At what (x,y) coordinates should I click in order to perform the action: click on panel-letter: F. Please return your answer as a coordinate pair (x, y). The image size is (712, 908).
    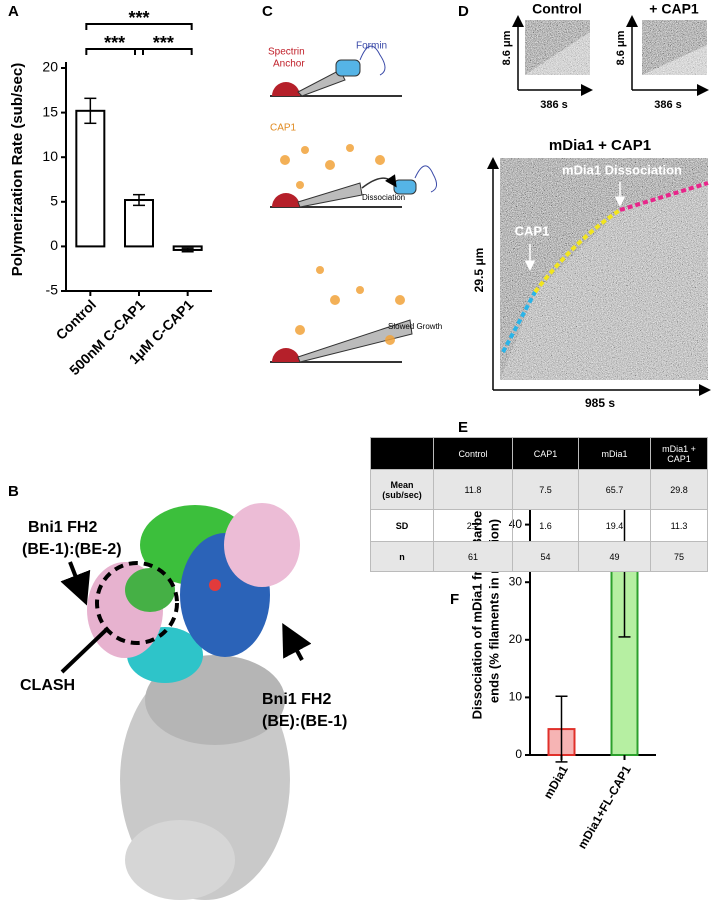
    Looking at the image, I should click on (454, 599).